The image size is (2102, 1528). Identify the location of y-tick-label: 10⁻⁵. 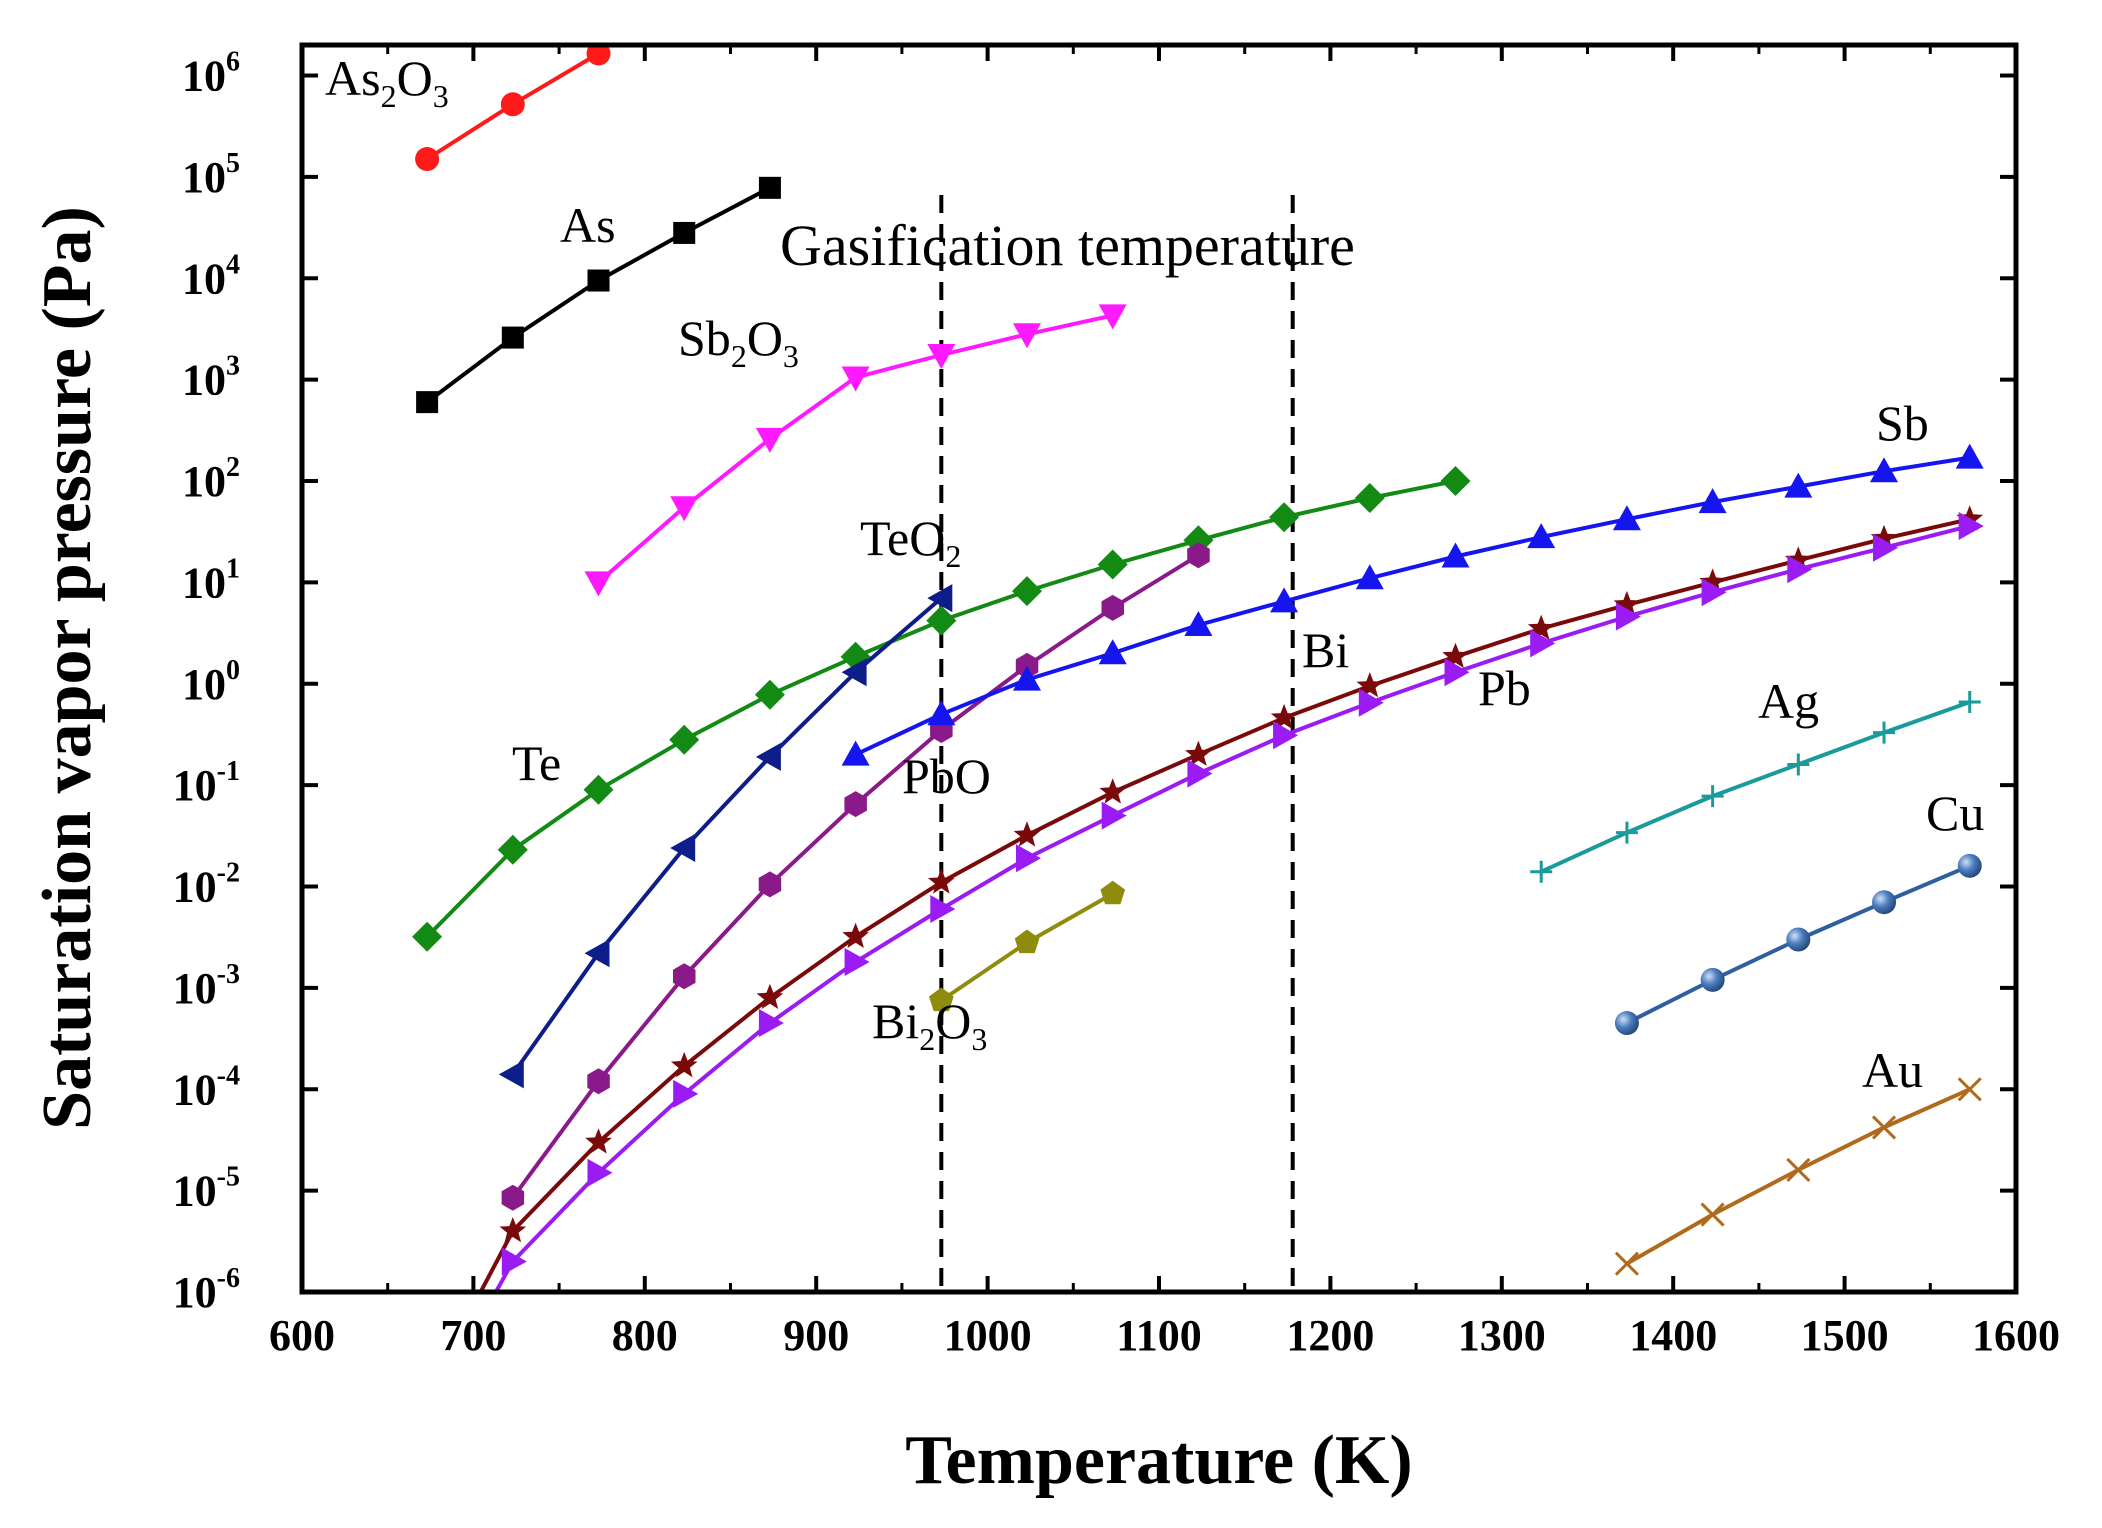
(206, 1189).